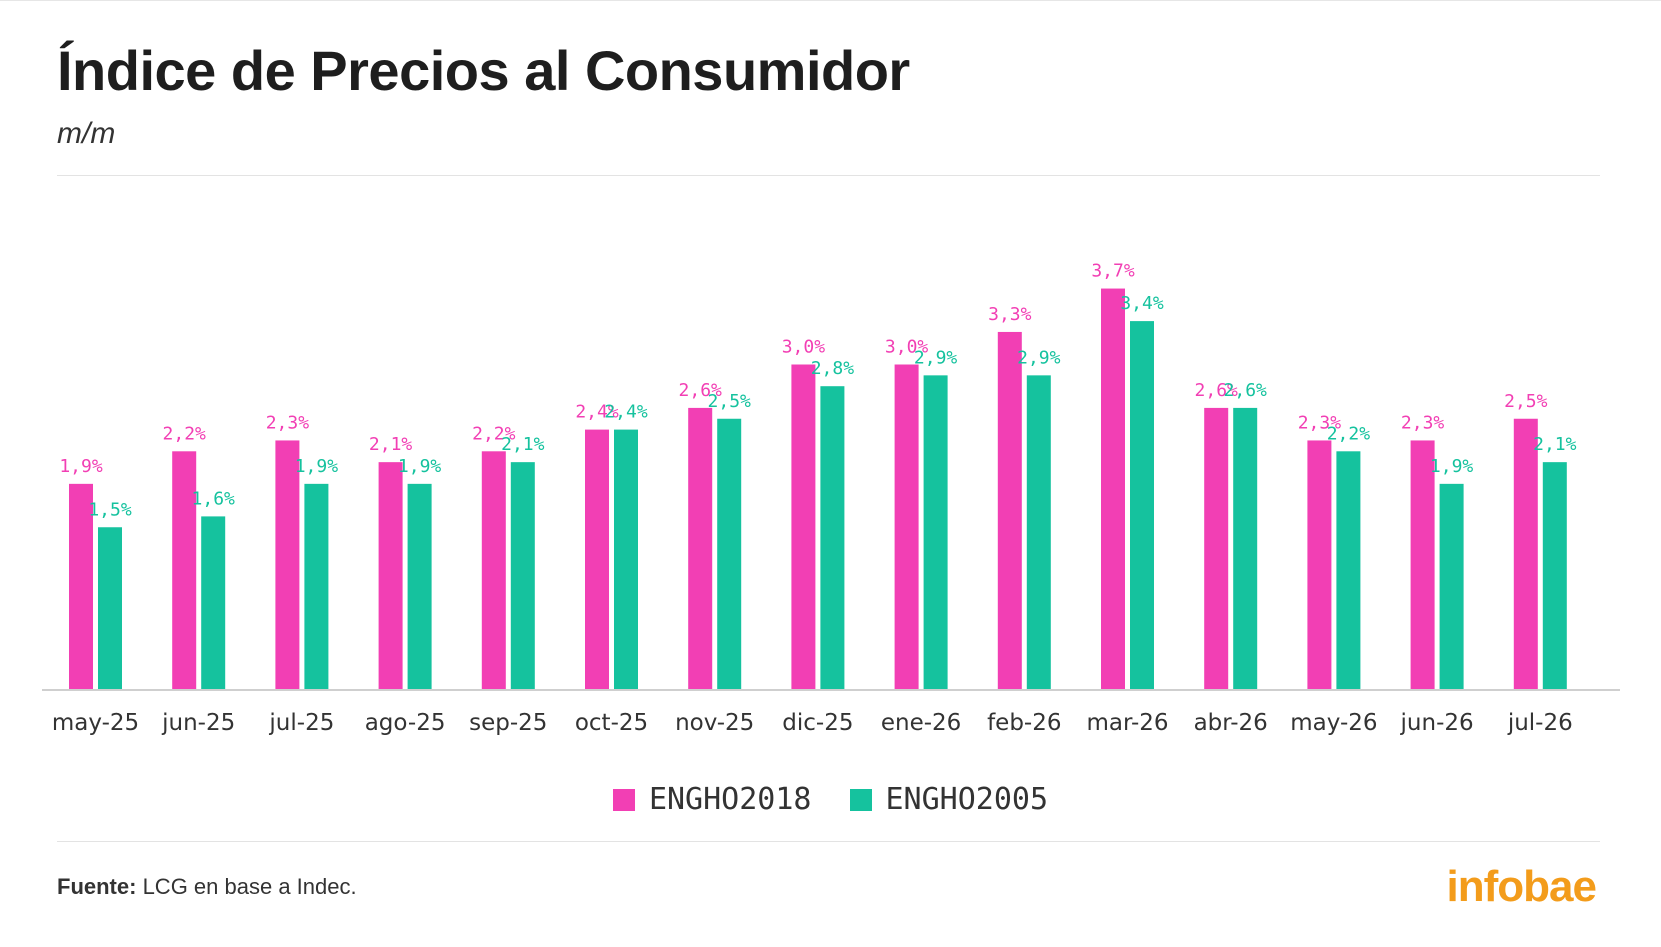  What do you see at coordinates (508, 723) in the screenshot?
I see `x-tick-label-sep-25: sep-25` at bounding box center [508, 723].